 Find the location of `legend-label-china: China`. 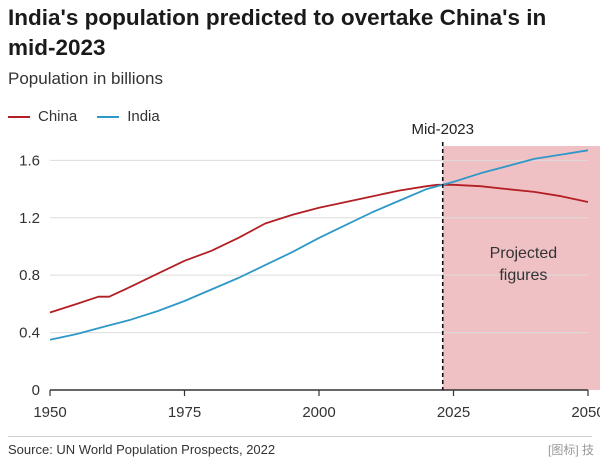

legend-label-china: China is located at coordinates (58, 116).